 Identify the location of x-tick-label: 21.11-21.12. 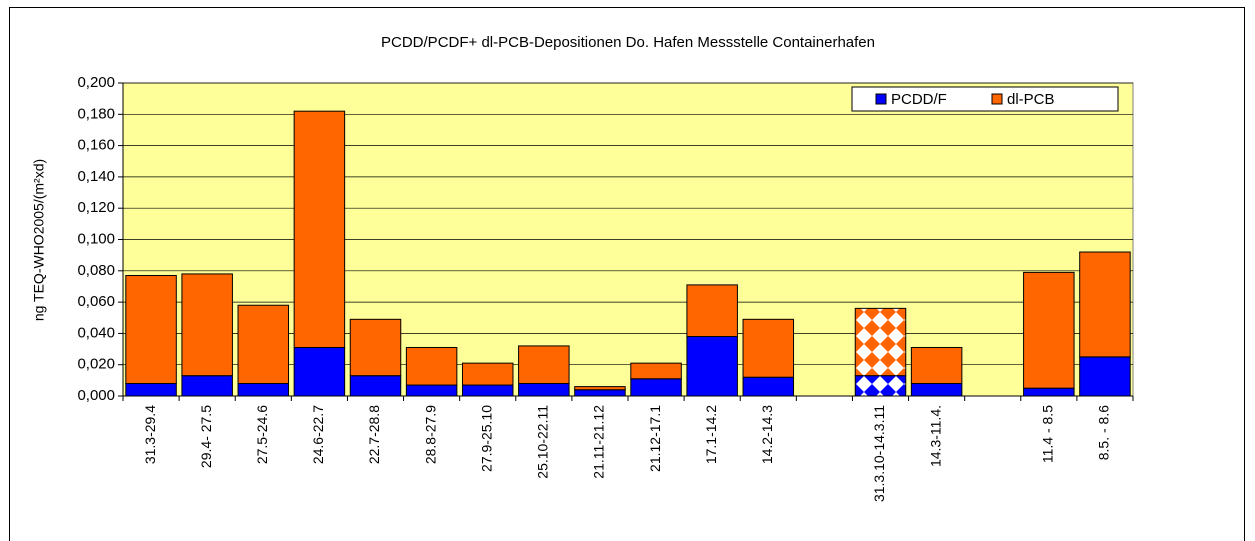
(599, 442).